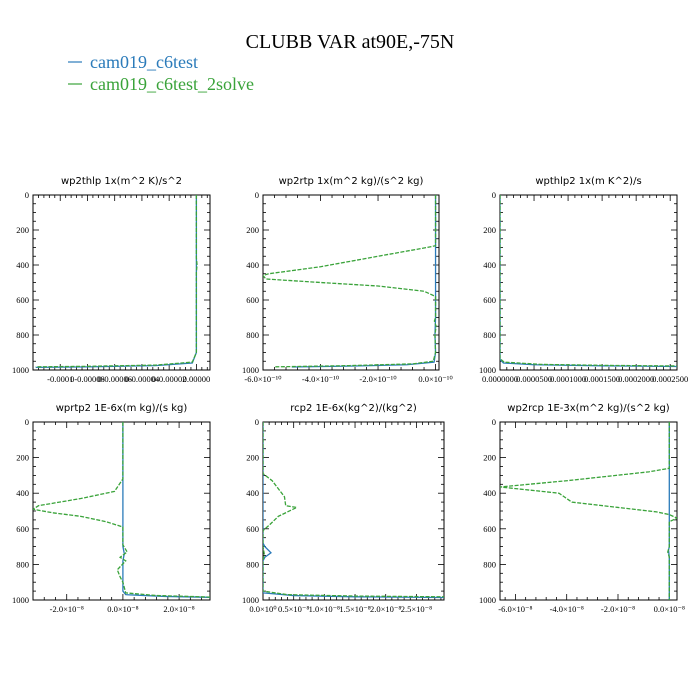 The height and width of the screenshot is (700, 700). Describe the element at coordinates (324, 609) in the screenshot. I see `x-tick-label: 1.0×10⁻⁸` at that location.